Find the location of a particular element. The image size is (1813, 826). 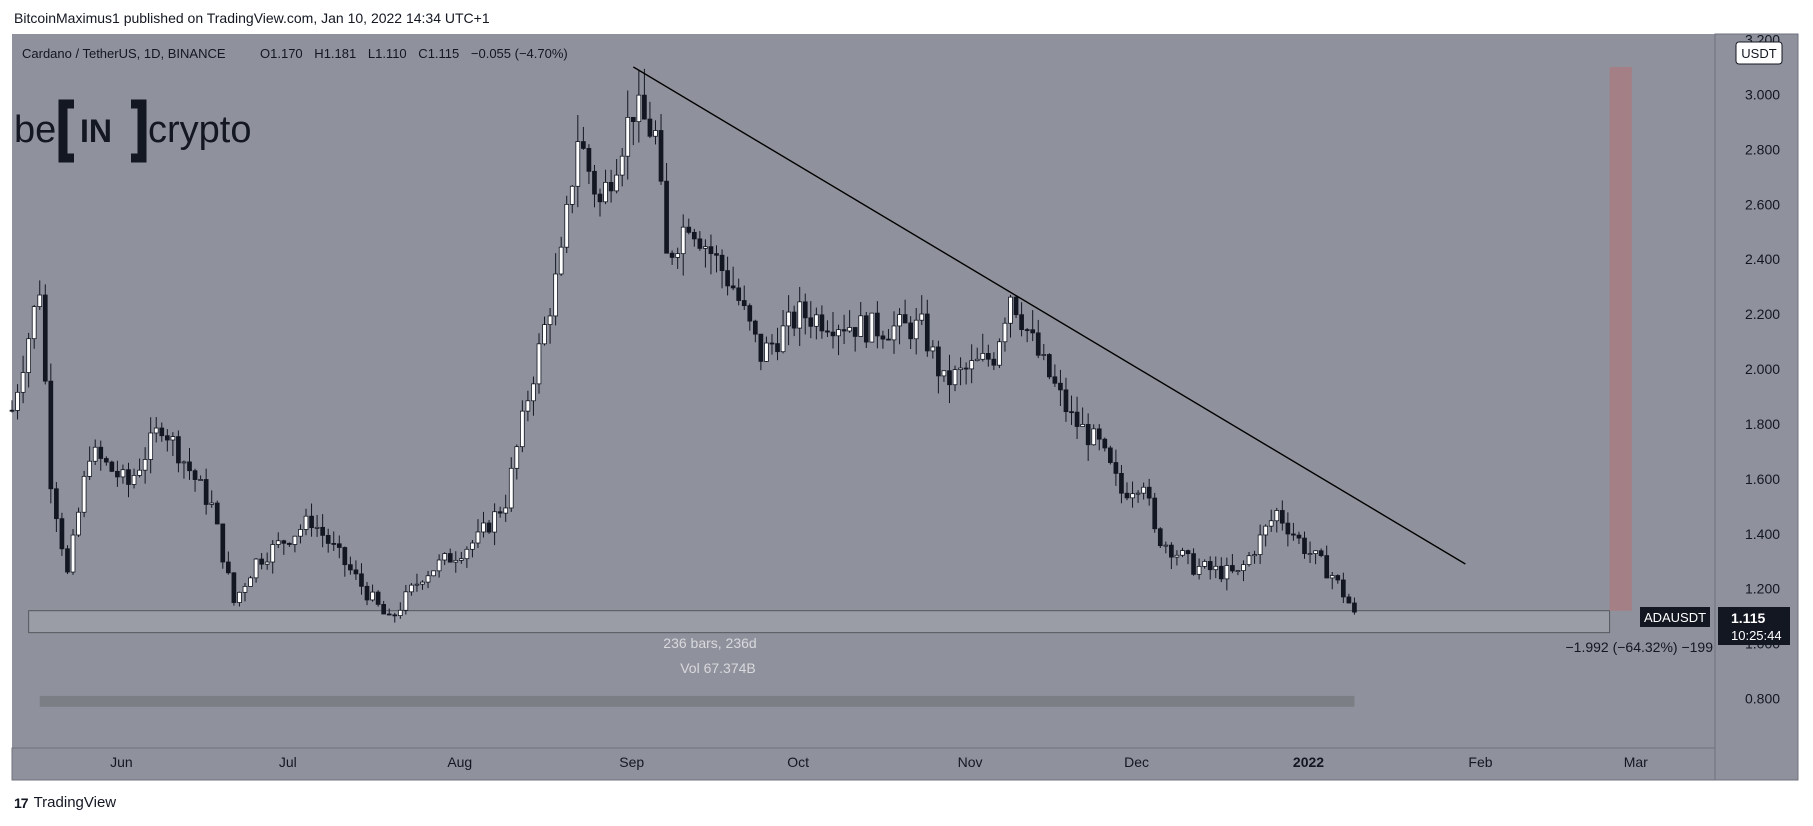

y-tick-label: 1.800 is located at coordinates (1762, 424).